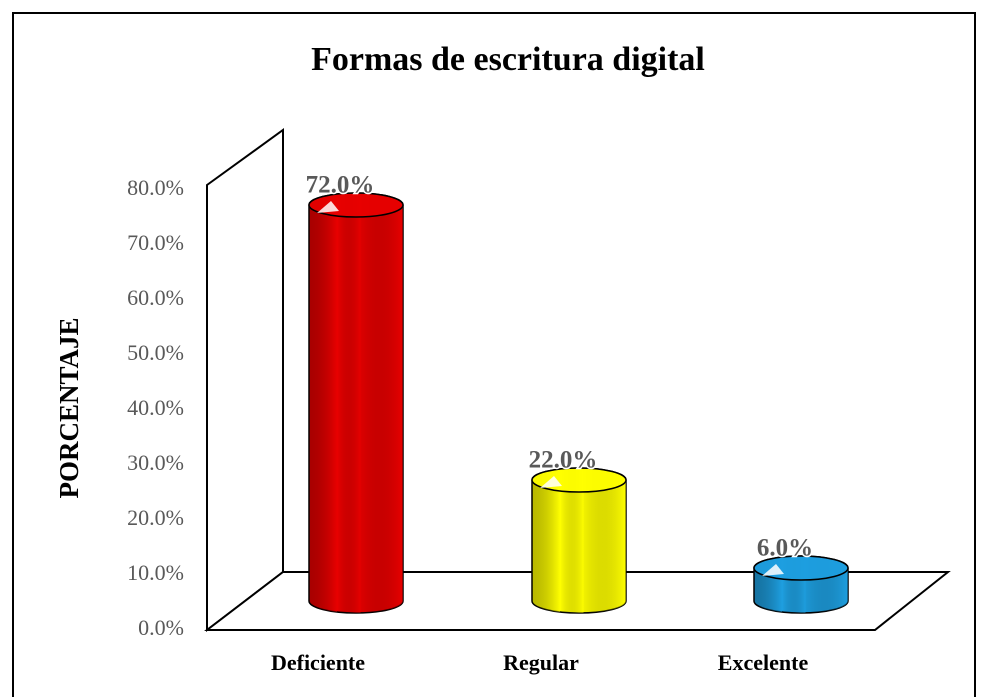 The height and width of the screenshot is (697, 988). I want to click on y-axis-label: PORCENTAJE, so click(69, 407).